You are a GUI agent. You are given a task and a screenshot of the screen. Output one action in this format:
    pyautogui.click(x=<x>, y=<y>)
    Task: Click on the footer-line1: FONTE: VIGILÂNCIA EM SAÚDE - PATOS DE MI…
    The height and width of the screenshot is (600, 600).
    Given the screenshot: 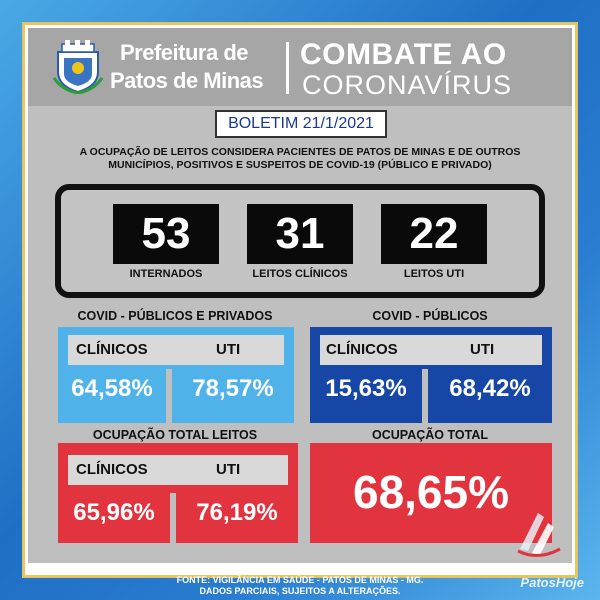 What is the action you would take?
    pyautogui.click(x=300, y=580)
    